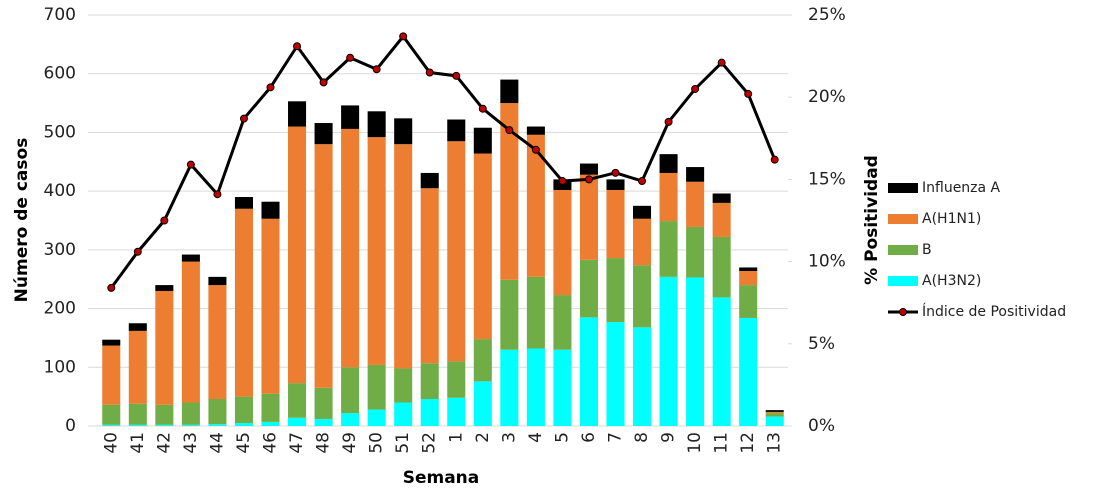 This screenshot has height=491, width=1096. What do you see at coordinates (669, 437) in the screenshot?
I see `x-tick-label: 9` at bounding box center [669, 437].